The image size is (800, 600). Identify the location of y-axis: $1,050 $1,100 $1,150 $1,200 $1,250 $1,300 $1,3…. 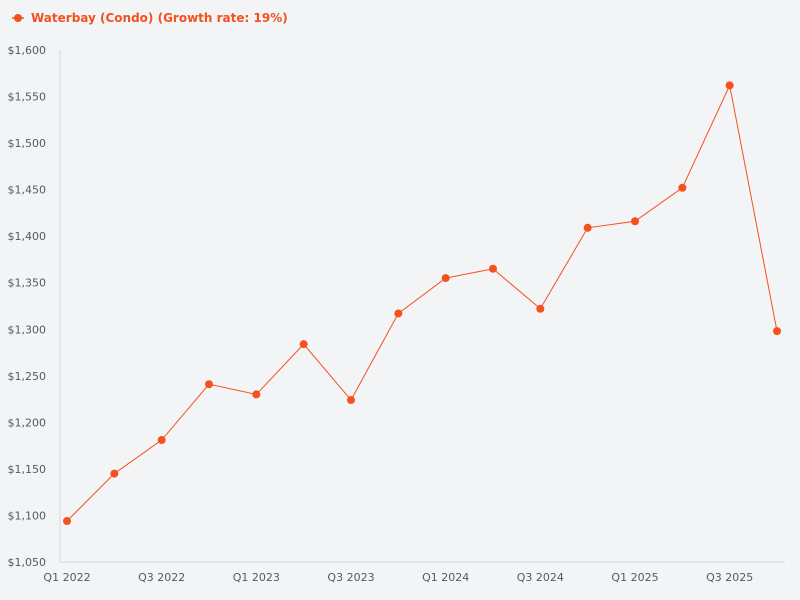
(34, 306).